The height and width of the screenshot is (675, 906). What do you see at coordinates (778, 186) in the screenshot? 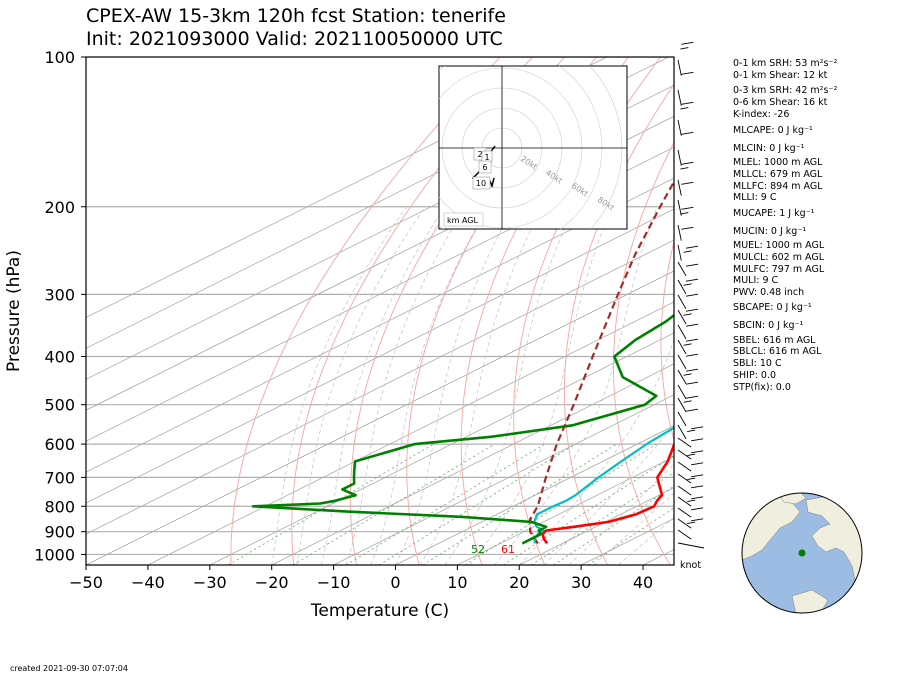
I see `index-item: MLLFC: 894 m AGL` at bounding box center [778, 186].